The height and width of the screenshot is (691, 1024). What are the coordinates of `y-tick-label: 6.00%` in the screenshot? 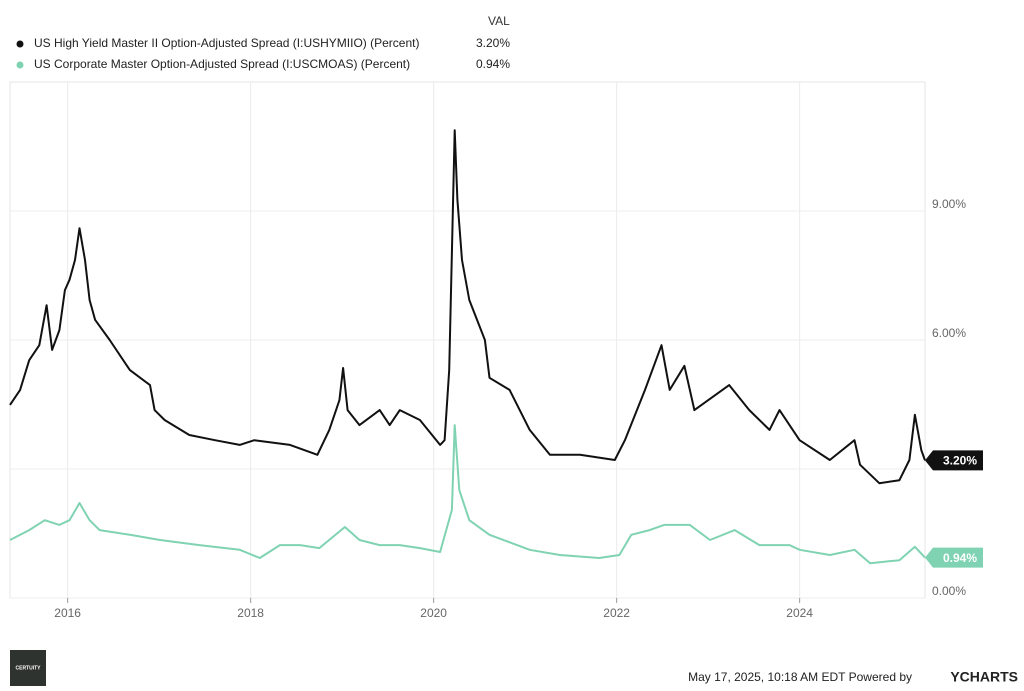 It's located at (949, 333).